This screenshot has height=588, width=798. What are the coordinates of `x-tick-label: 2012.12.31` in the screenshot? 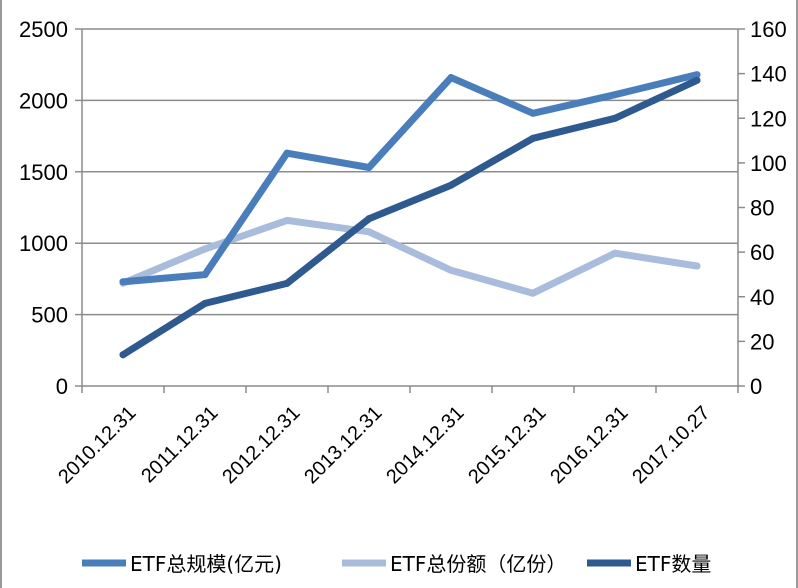 It's located at (261, 445).